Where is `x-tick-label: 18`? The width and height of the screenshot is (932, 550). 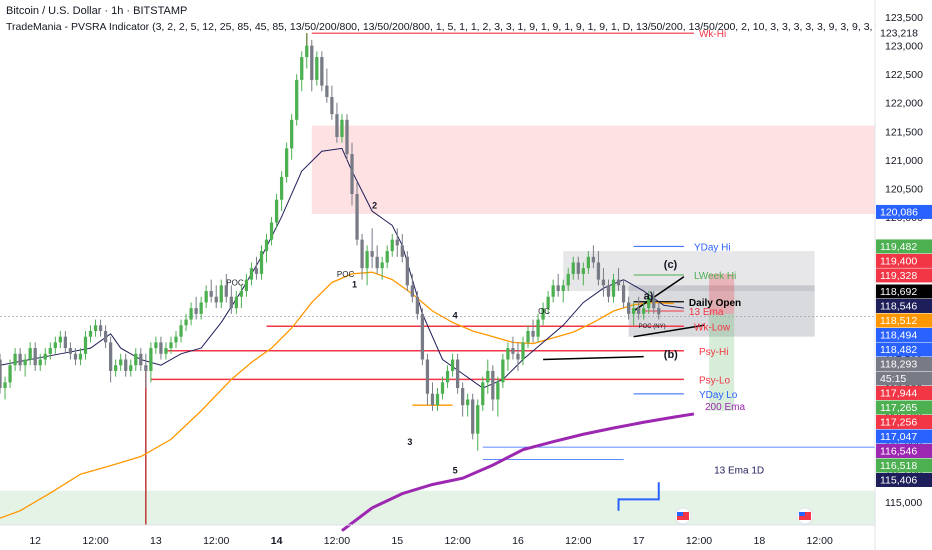 x-tick-label: 18 is located at coordinates (759, 541).